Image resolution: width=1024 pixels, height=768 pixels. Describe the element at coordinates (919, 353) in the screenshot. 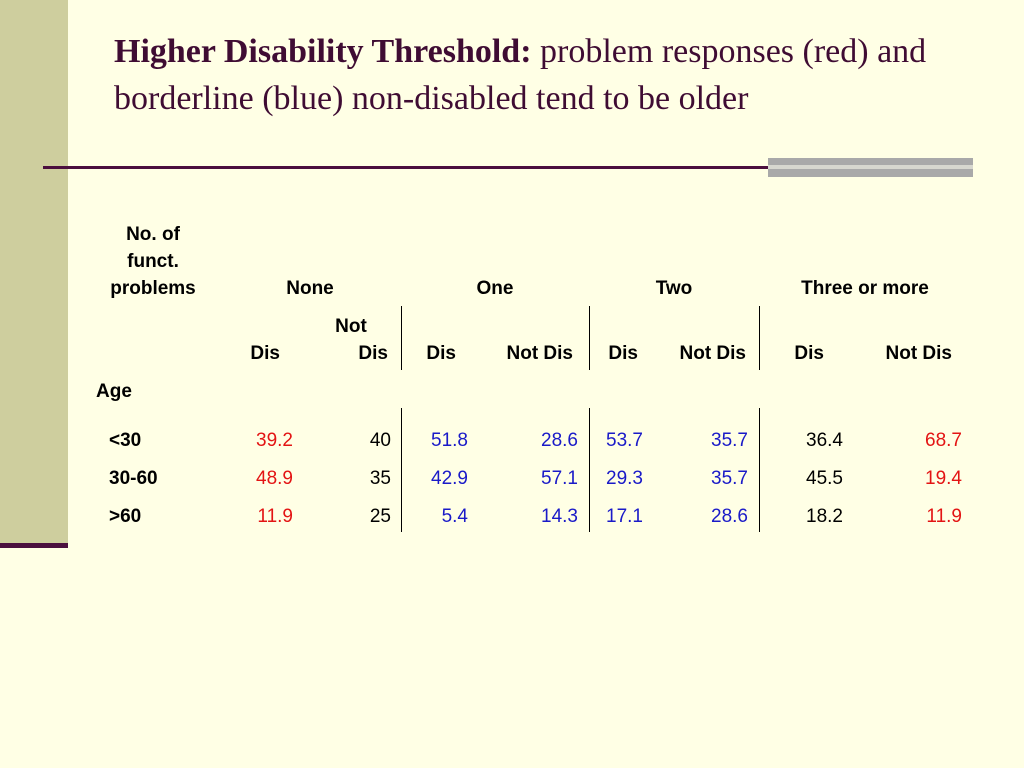

I see `subheader-three-notdis: Not Dis` at that location.